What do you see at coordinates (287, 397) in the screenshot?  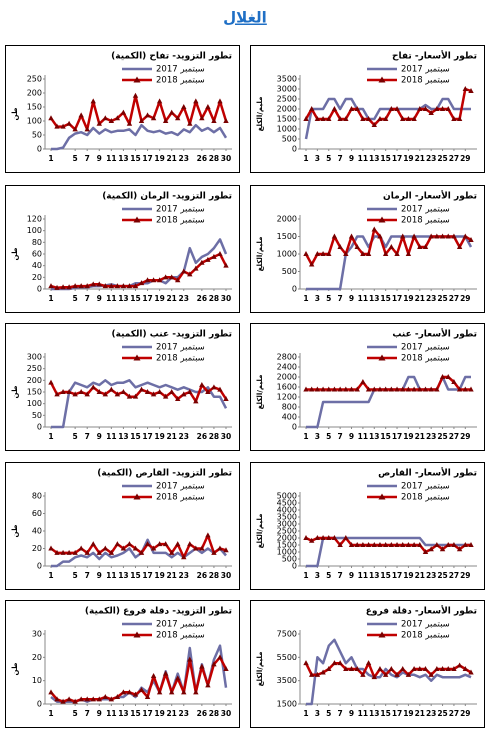 I see `y-tick-label: 1200` at bounding box center [287, 397].